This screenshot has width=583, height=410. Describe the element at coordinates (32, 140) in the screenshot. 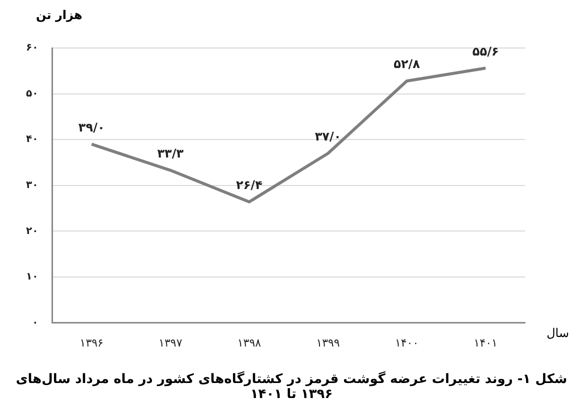

I see `y-tick-label: ۴۰` at that location.